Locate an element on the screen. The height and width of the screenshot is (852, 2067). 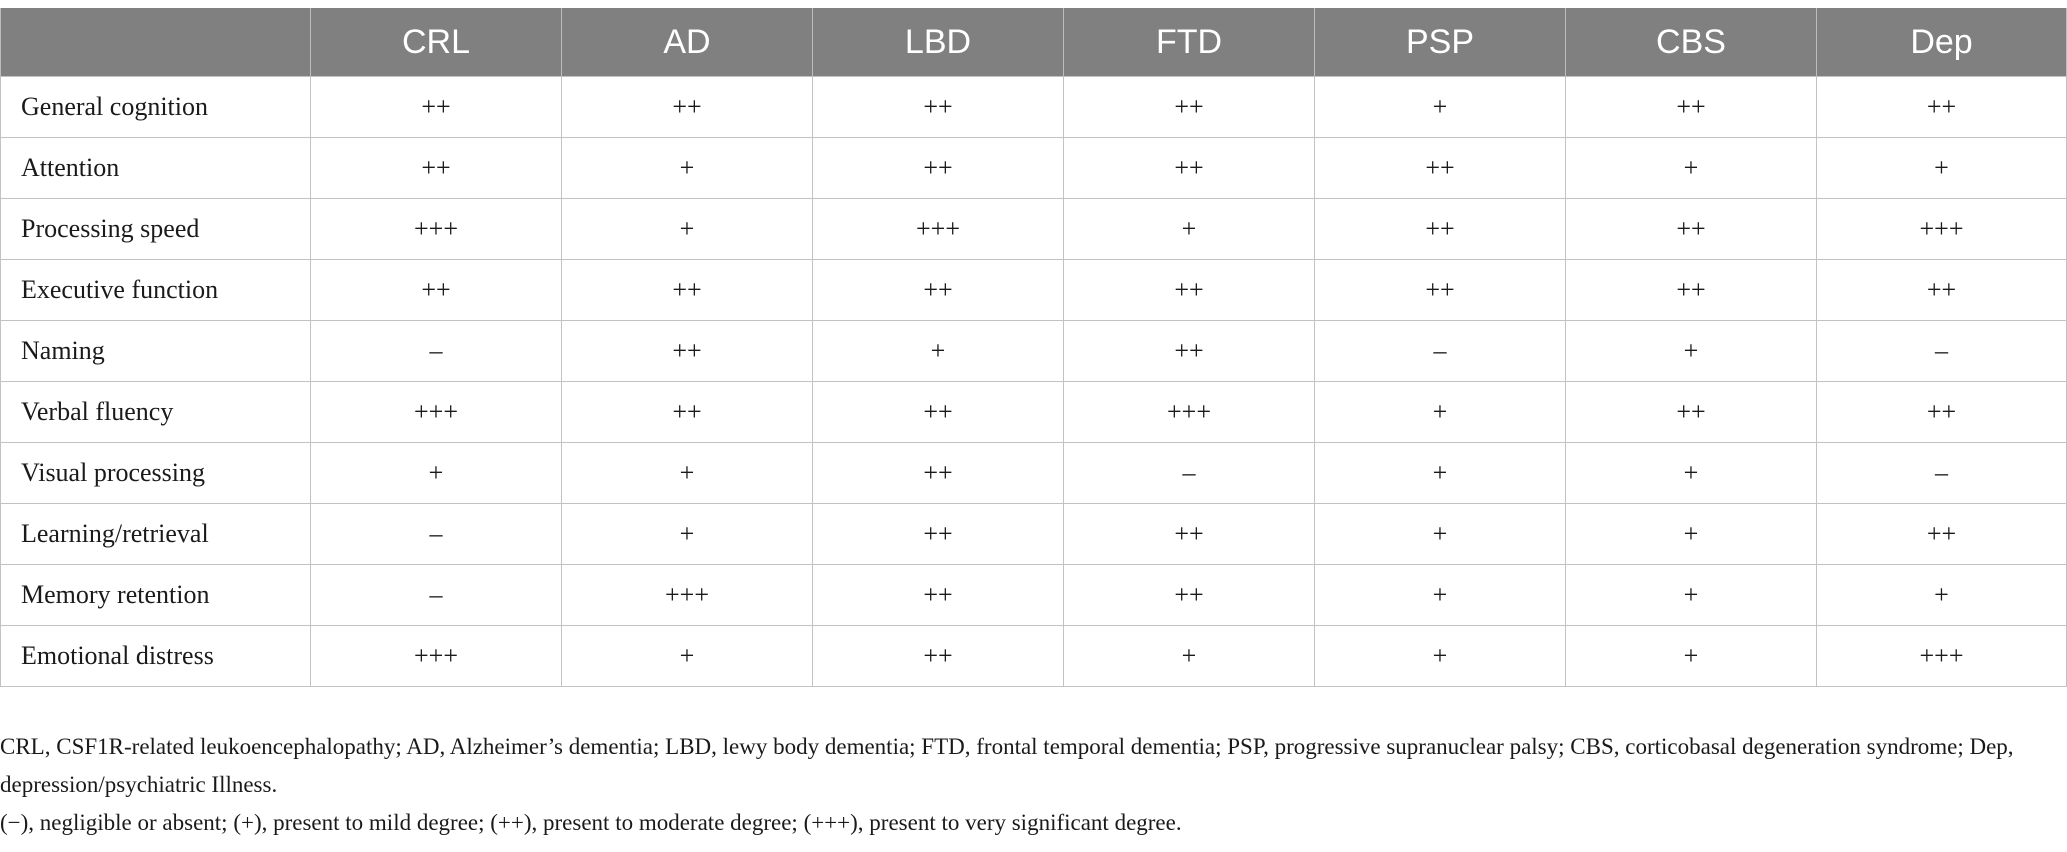
row-label: Memory retention is located at coordinates (155, 595).